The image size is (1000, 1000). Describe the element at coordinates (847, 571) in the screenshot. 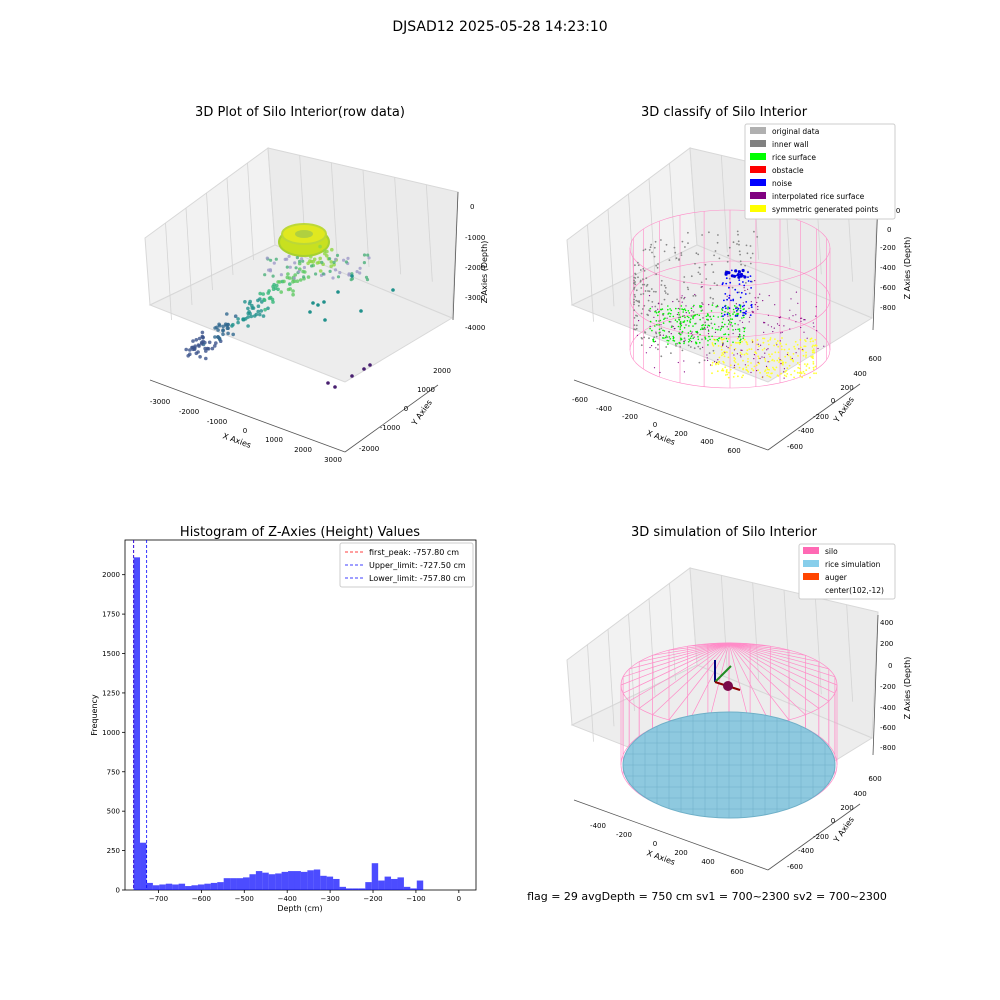

I see `panel-4-legend-box` at that location.